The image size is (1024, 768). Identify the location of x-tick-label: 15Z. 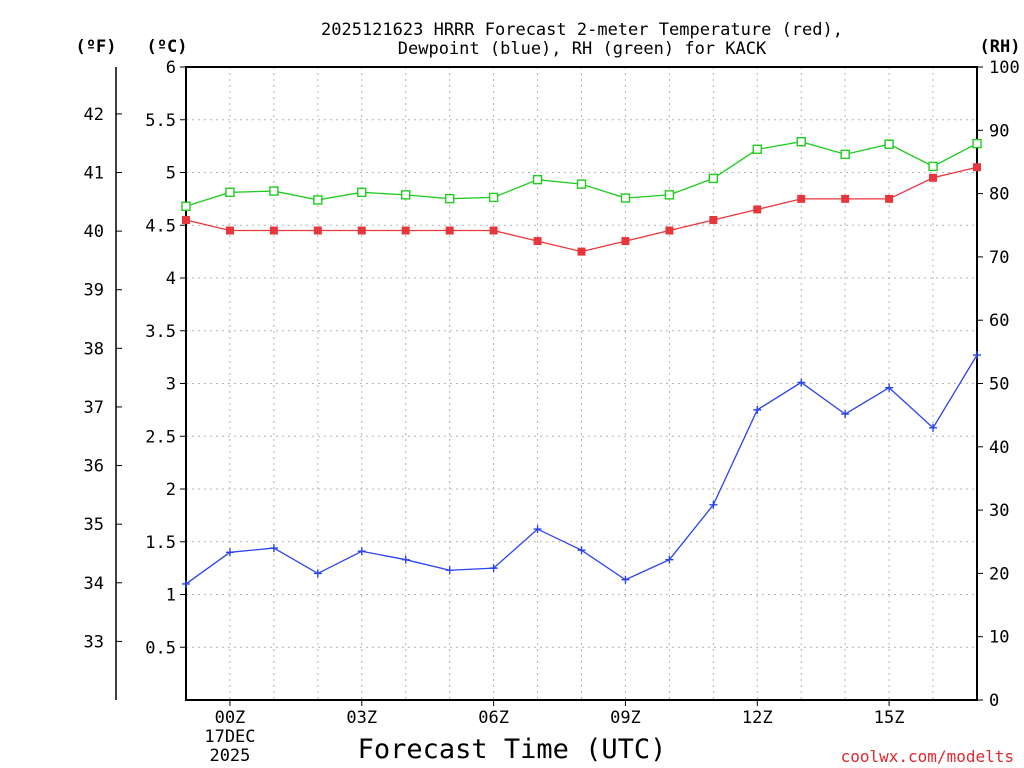
(889, 718).